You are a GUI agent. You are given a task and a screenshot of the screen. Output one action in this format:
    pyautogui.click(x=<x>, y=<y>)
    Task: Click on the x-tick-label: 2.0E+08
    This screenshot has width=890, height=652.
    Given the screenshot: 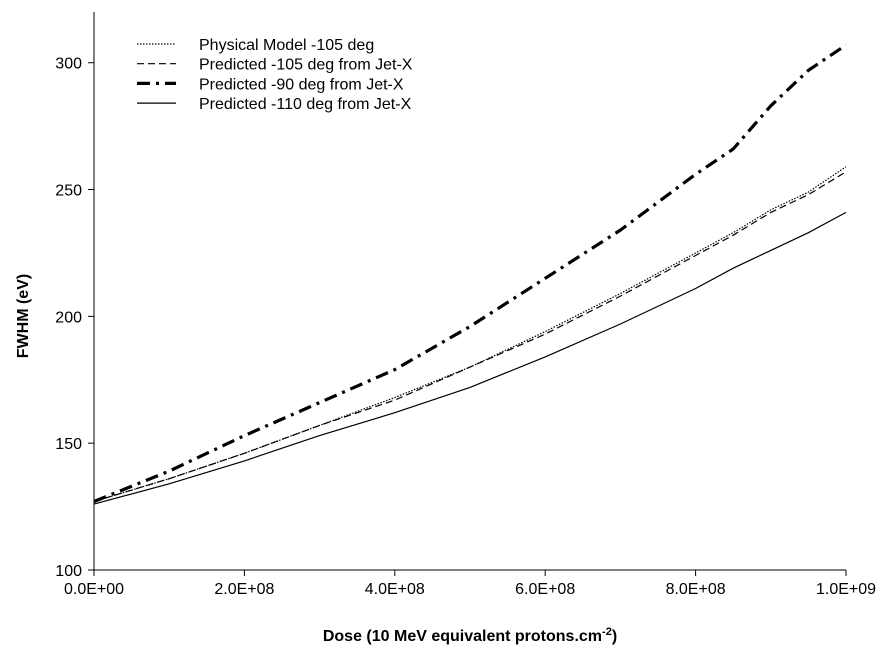 What is the action you would take?
    pyautogui.click(x=244, y=589)
    